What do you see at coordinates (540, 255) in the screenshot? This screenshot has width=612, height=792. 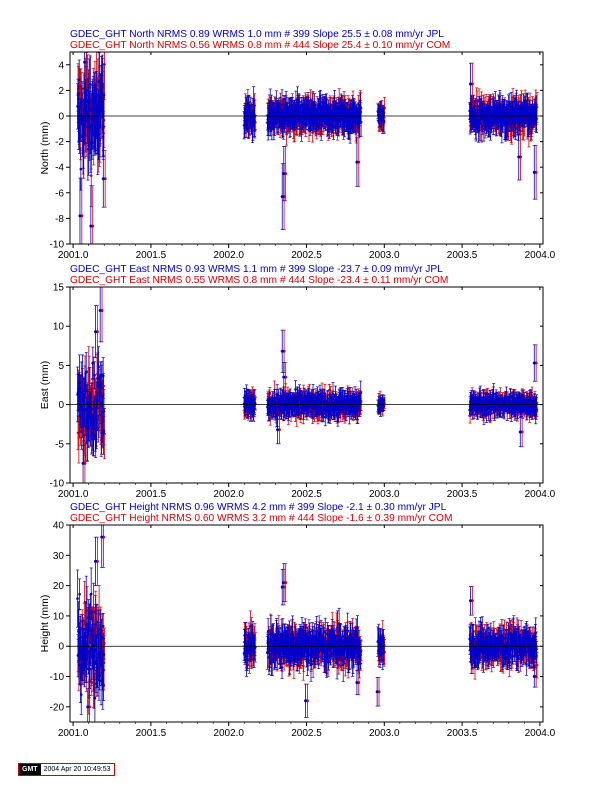 I see `x-tick-label: 2004.0` at bounding box center [540, 255].